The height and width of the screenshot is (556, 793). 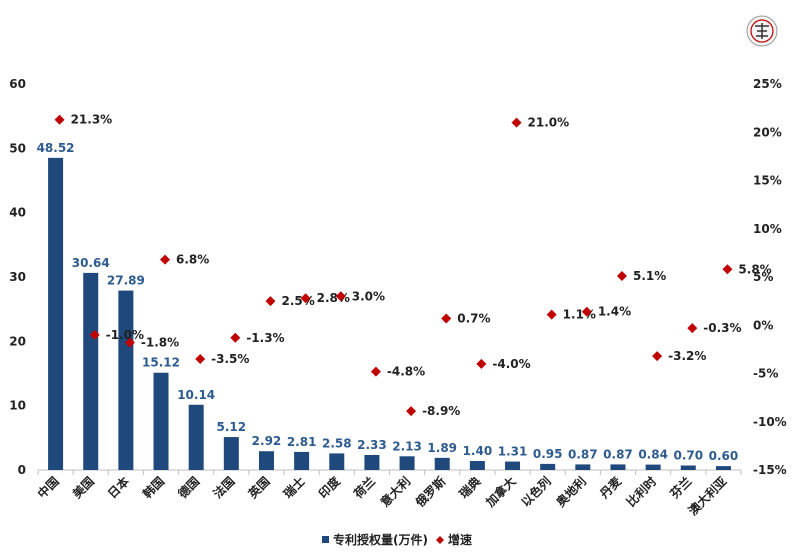 What do you see at coordinates (680, 488) in the screenshot?
I see `x-category-label: 芬兰` at bounding box center [680, 488].